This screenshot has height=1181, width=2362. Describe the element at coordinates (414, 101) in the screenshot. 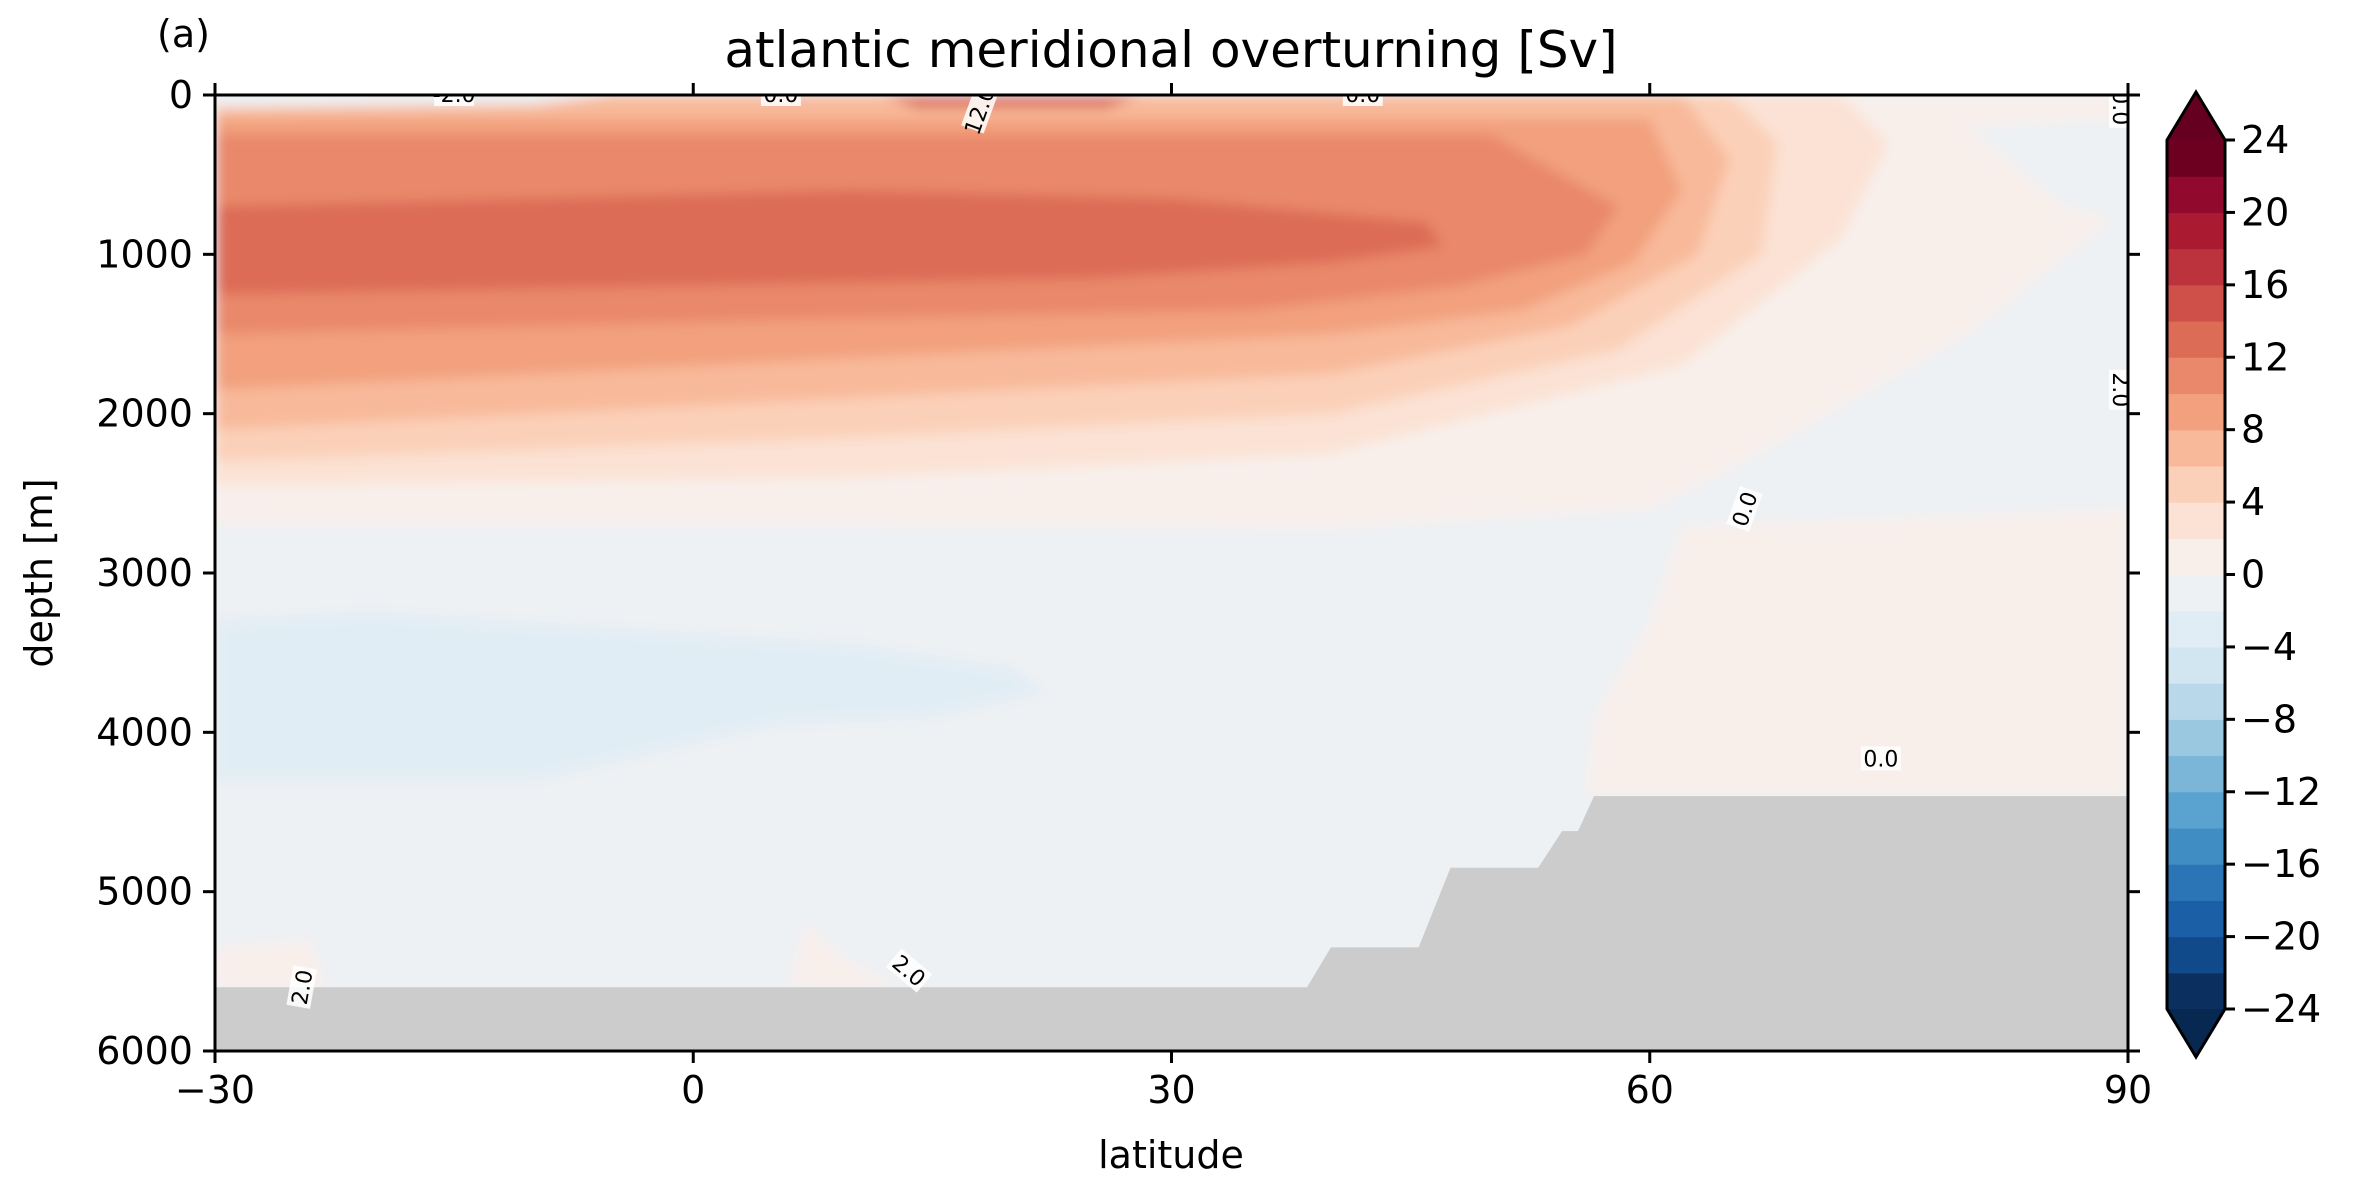

I see `field-surface-neg` at that location.